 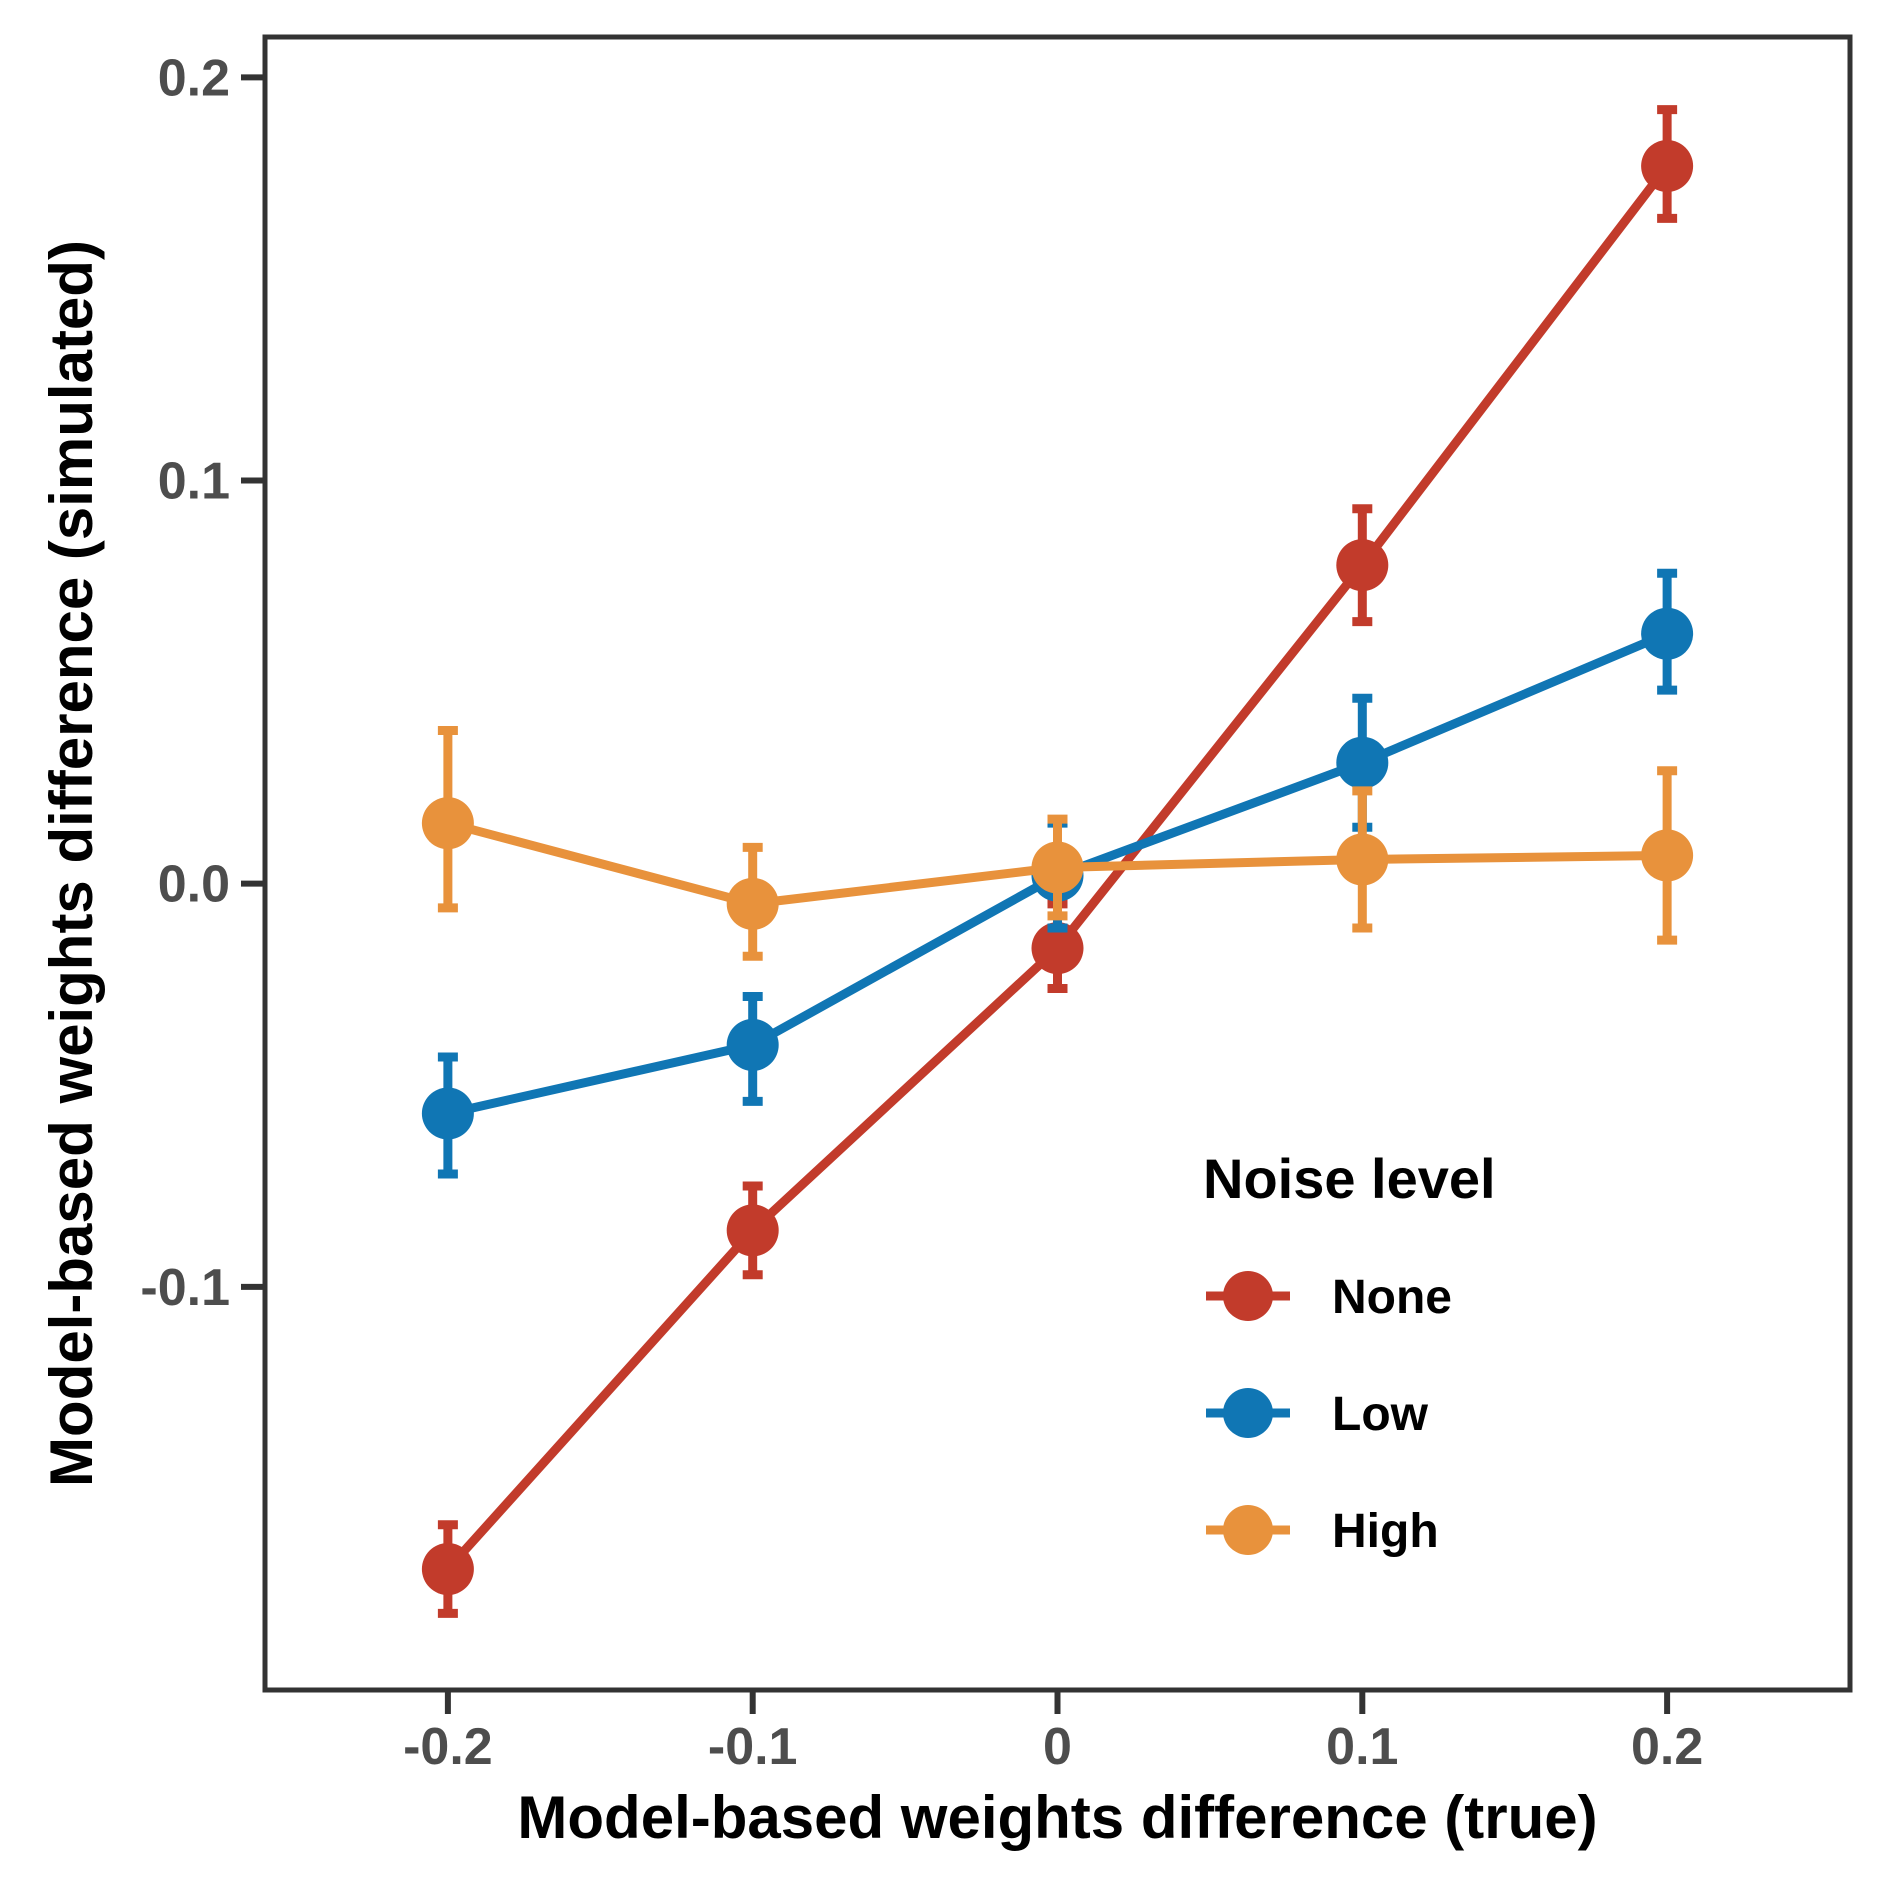 What do you see at coordinates (448, 1747) in the screenshot?
I see `x-tick-label: -0.2` at bounding box center [448, 1747].